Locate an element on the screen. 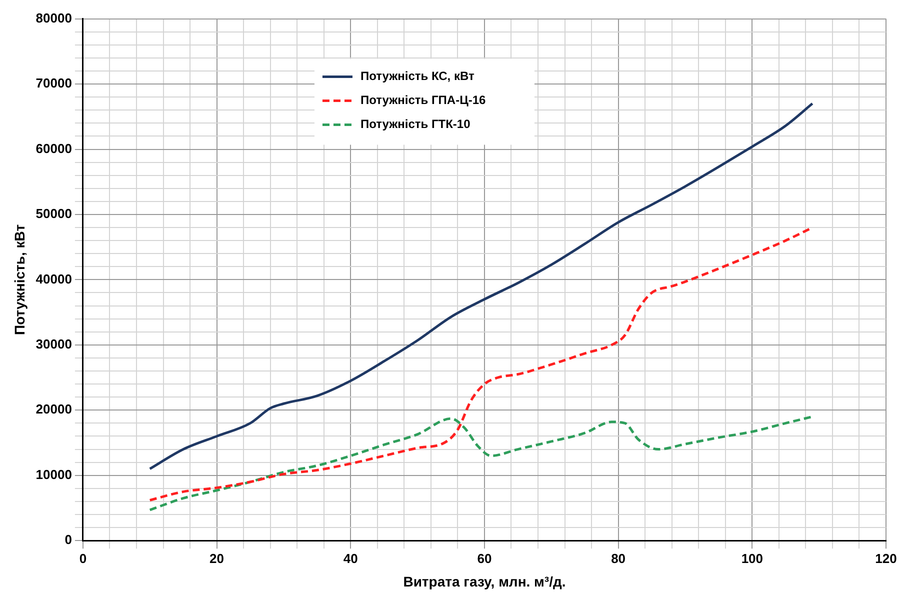 The width and height of the screenshot is (914, 603). x-tick-label: 120 is located at coordinates (886, 558).